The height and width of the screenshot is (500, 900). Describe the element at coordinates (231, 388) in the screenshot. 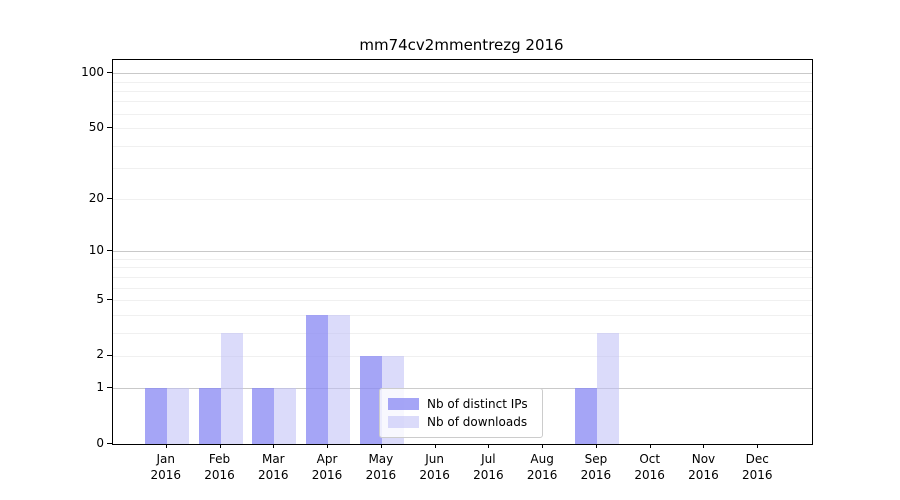

I see `bar-downloads-feb` at that location.